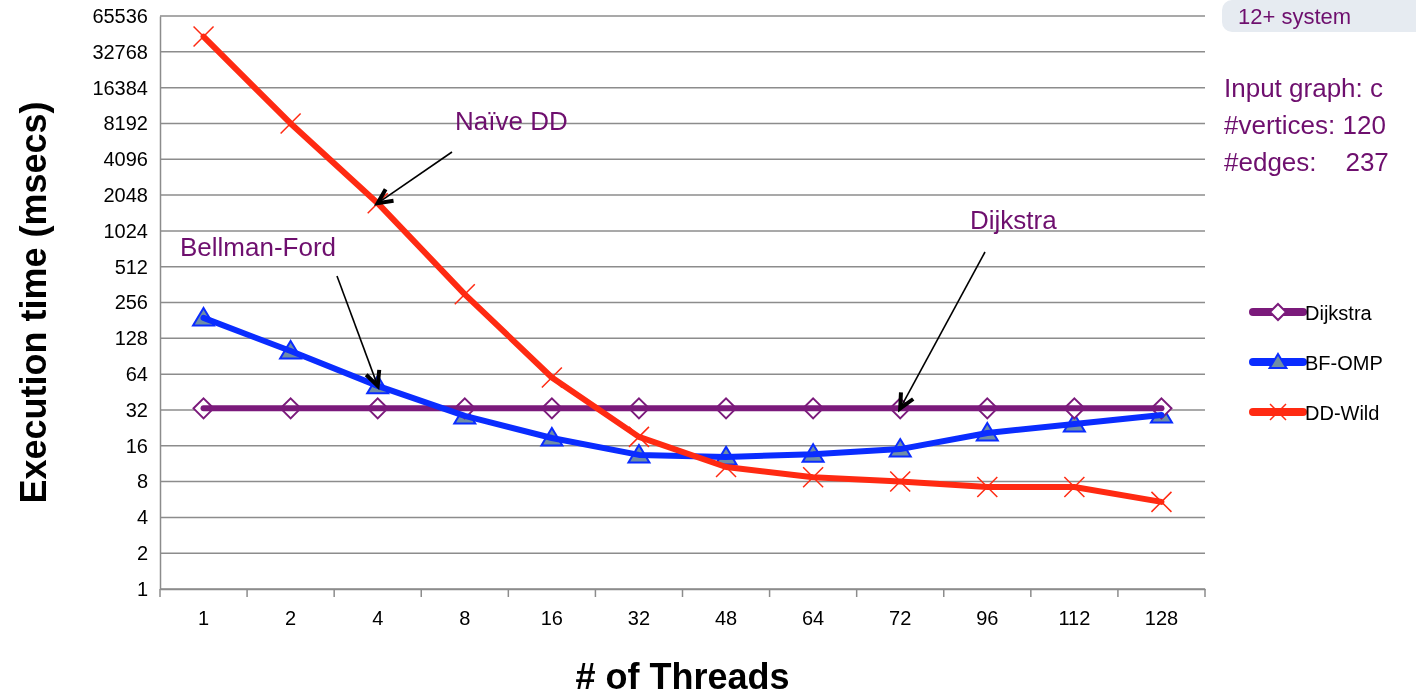  I want to click on y-tick-label: 16, so click(136, 445).